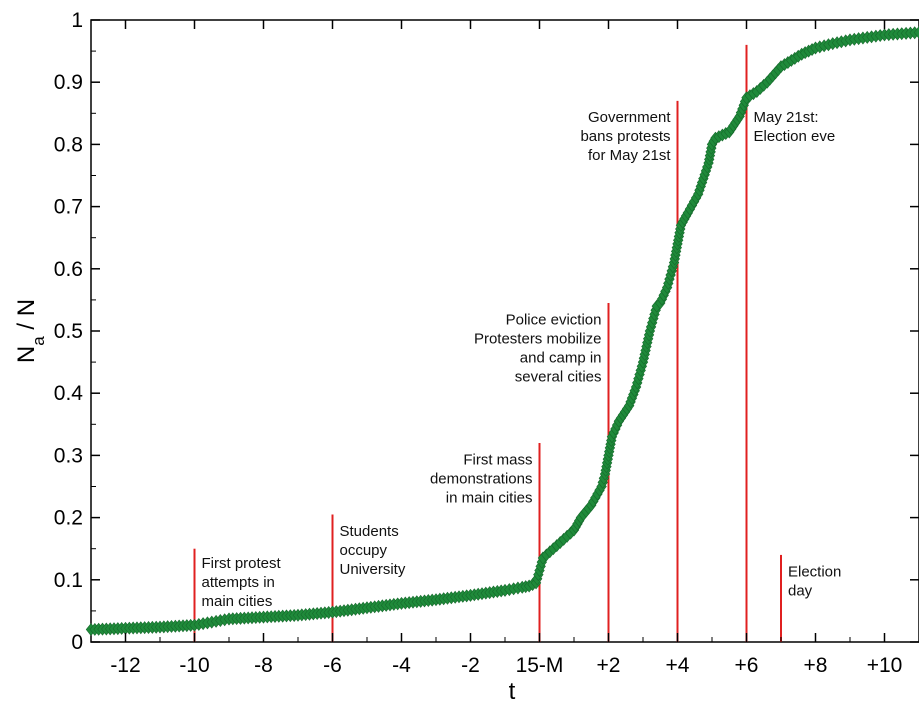  Describe the element at coordinates (77, 642) in the screenshot. I see `y-tick-label: 0` at that location.